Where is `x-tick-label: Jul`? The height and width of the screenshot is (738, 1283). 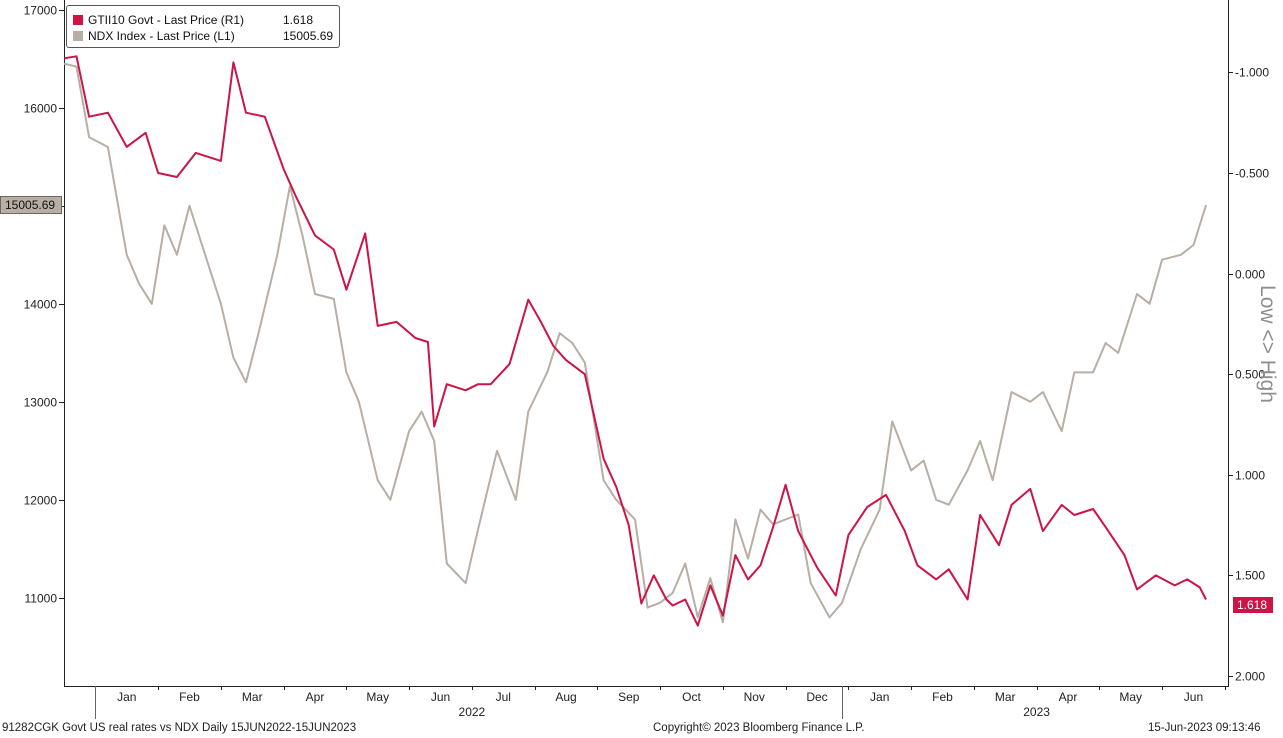
x-tick-label: Jul is located at coordinates (503, 697).